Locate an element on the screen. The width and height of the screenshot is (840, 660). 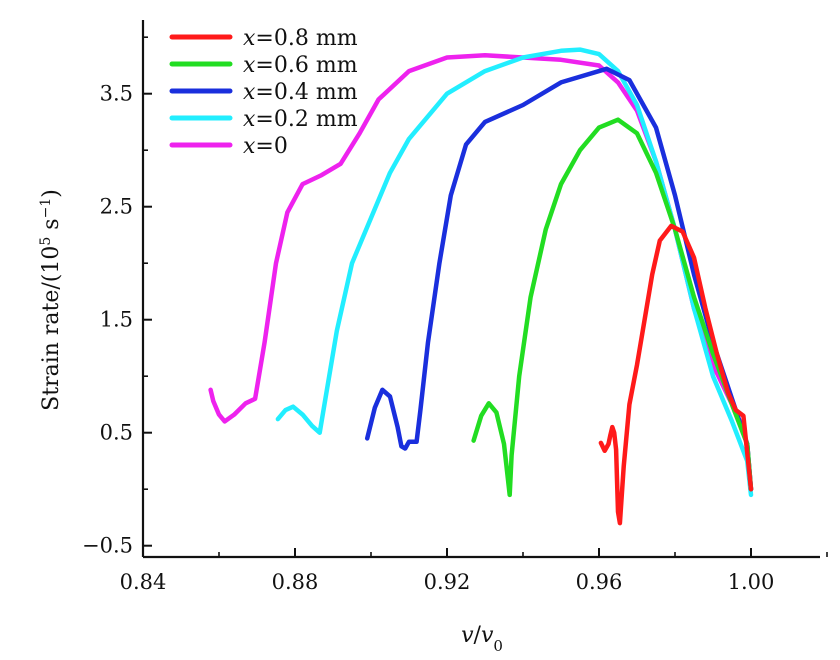
x-tick-label: 1.00 is located at coordinates (751, 582).